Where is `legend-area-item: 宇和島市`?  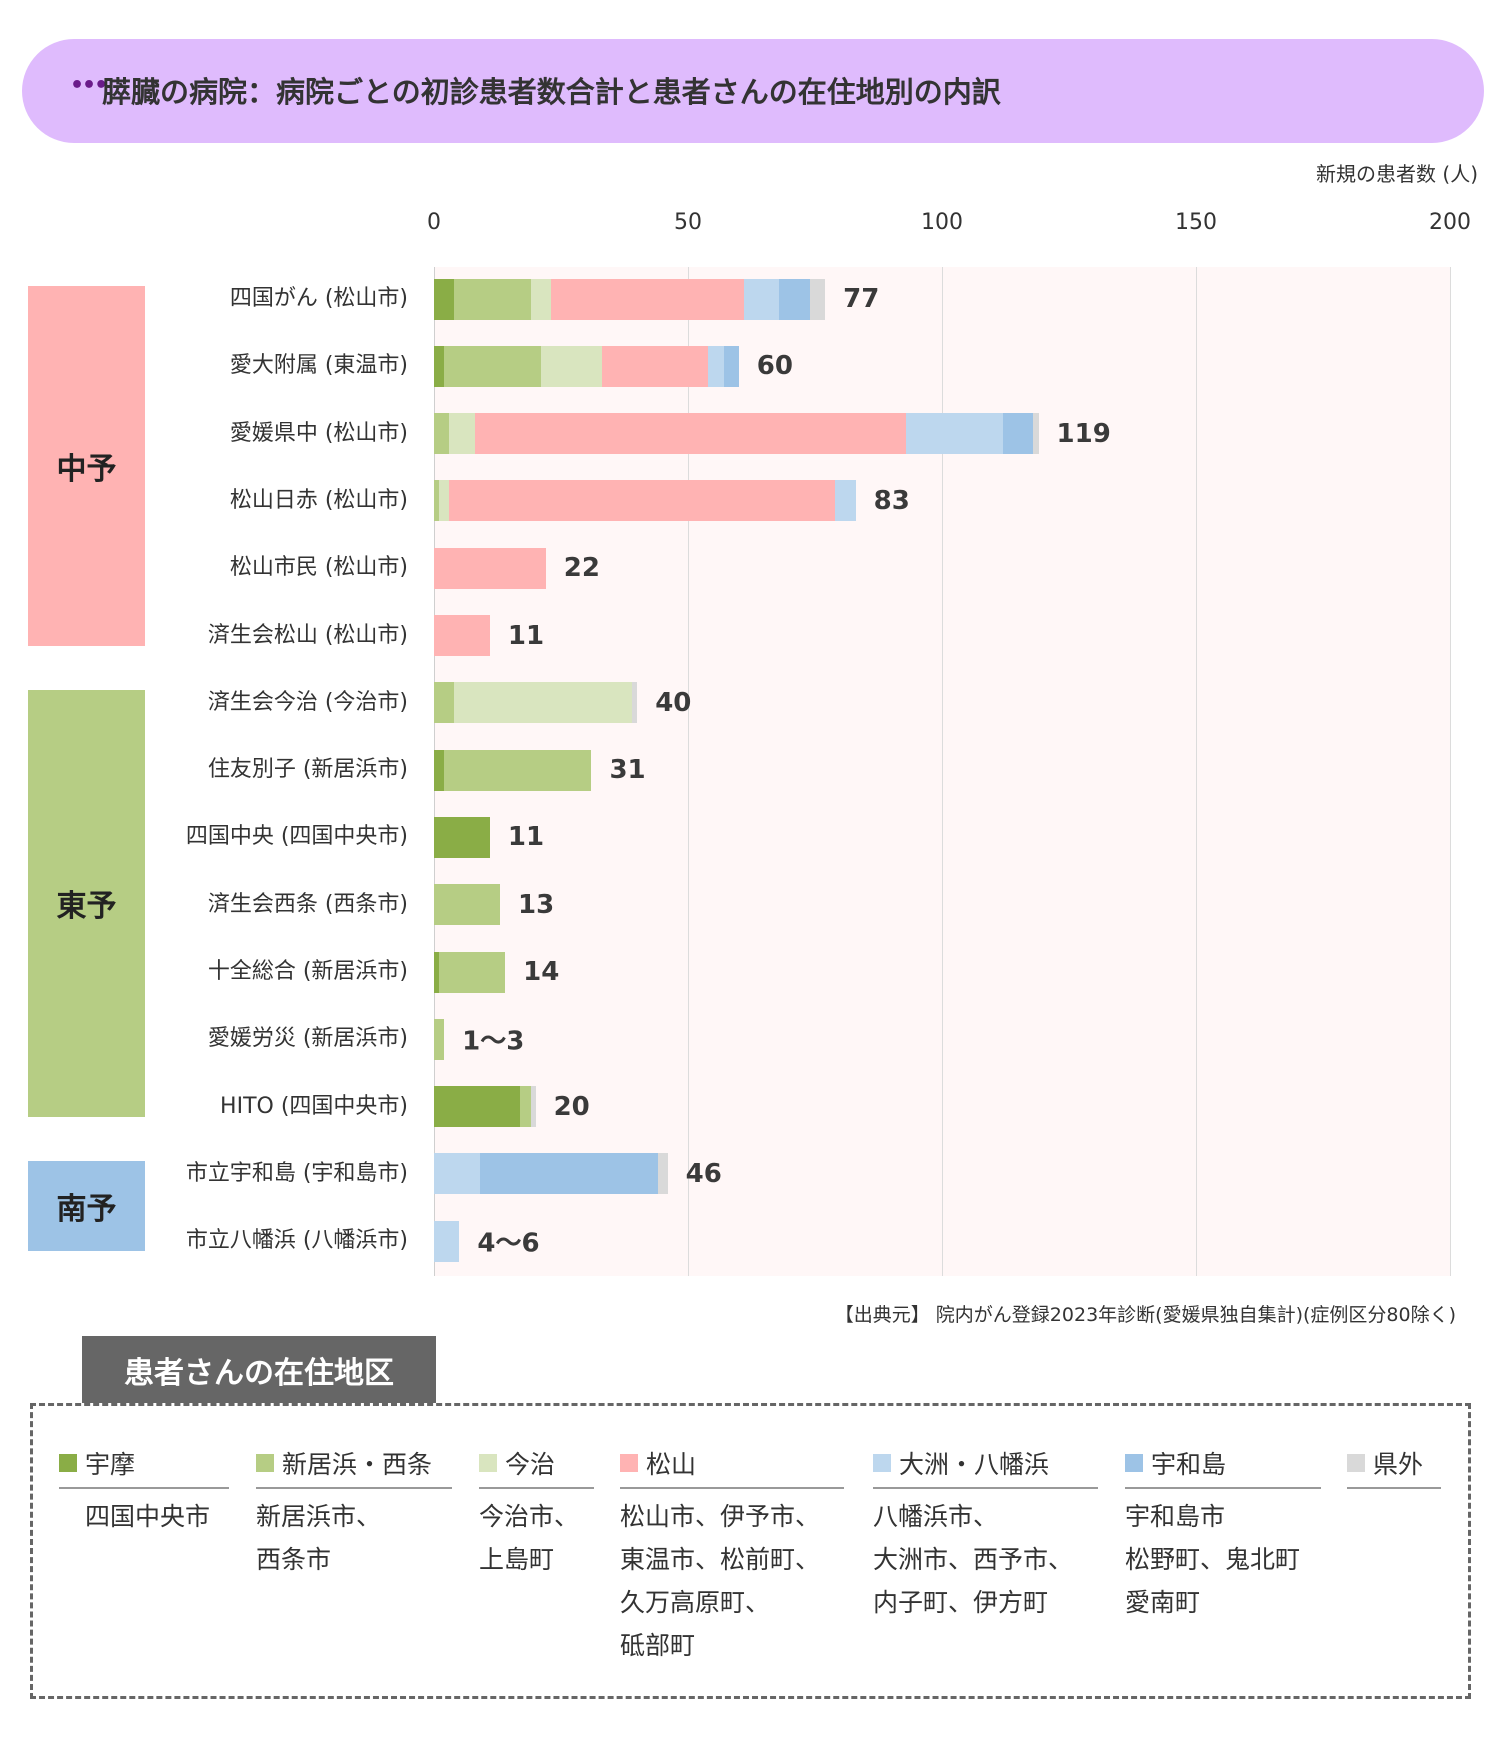 legend-area-item: 宇和島市 is located at coordinates (1175, 1516).